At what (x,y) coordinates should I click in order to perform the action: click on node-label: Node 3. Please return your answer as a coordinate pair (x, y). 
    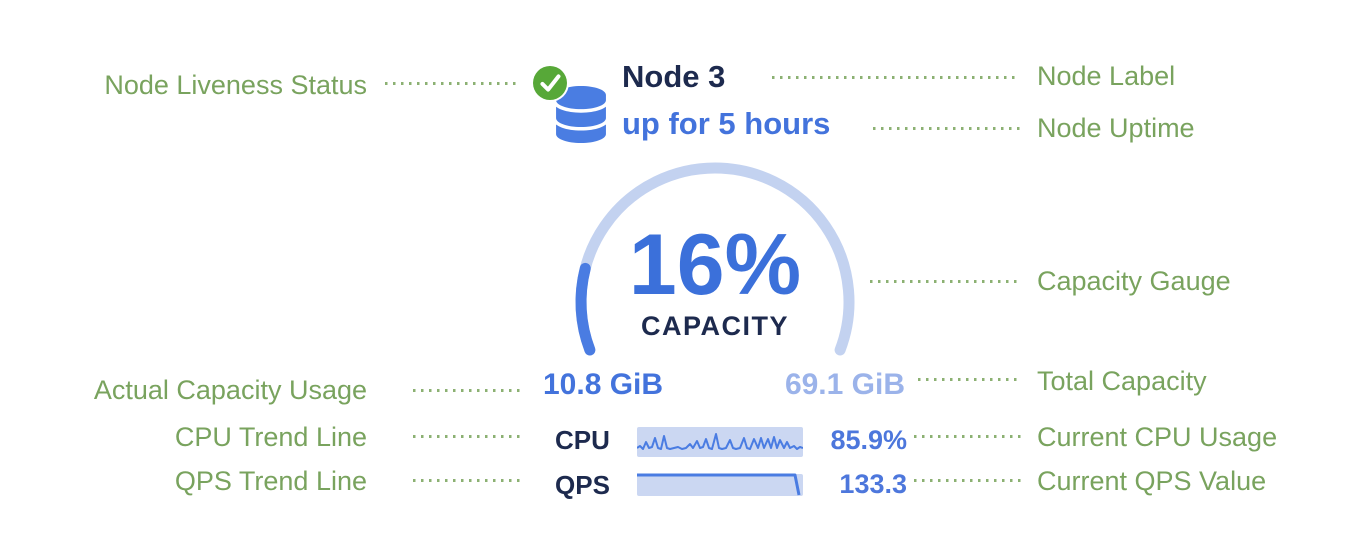
    Looking at the image, I should click on (674, 76).